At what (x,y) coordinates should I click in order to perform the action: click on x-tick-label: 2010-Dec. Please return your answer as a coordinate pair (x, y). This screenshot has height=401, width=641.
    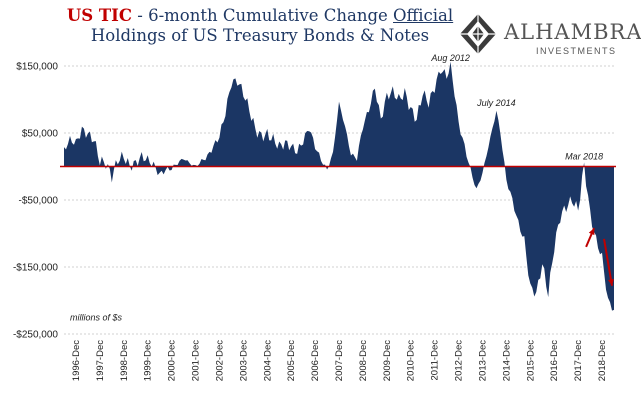
    Looking at the image, I should click on (411, 360).